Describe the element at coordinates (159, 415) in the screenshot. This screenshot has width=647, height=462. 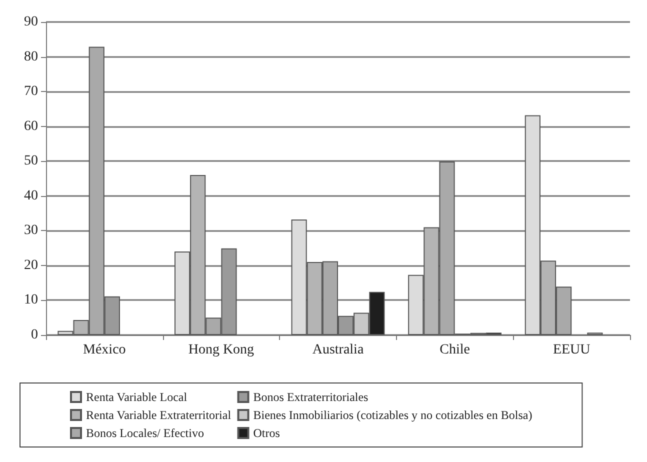
I see `legend-label: Renta Variable Extraterritorial` at that location.